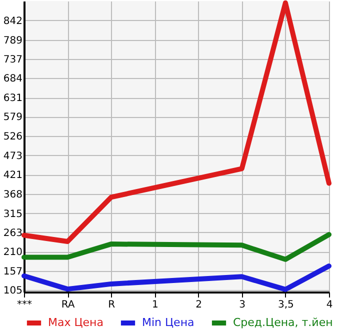 The image size is (345, 335). I want to click on y-tick-label: 421, so click(12, 175).